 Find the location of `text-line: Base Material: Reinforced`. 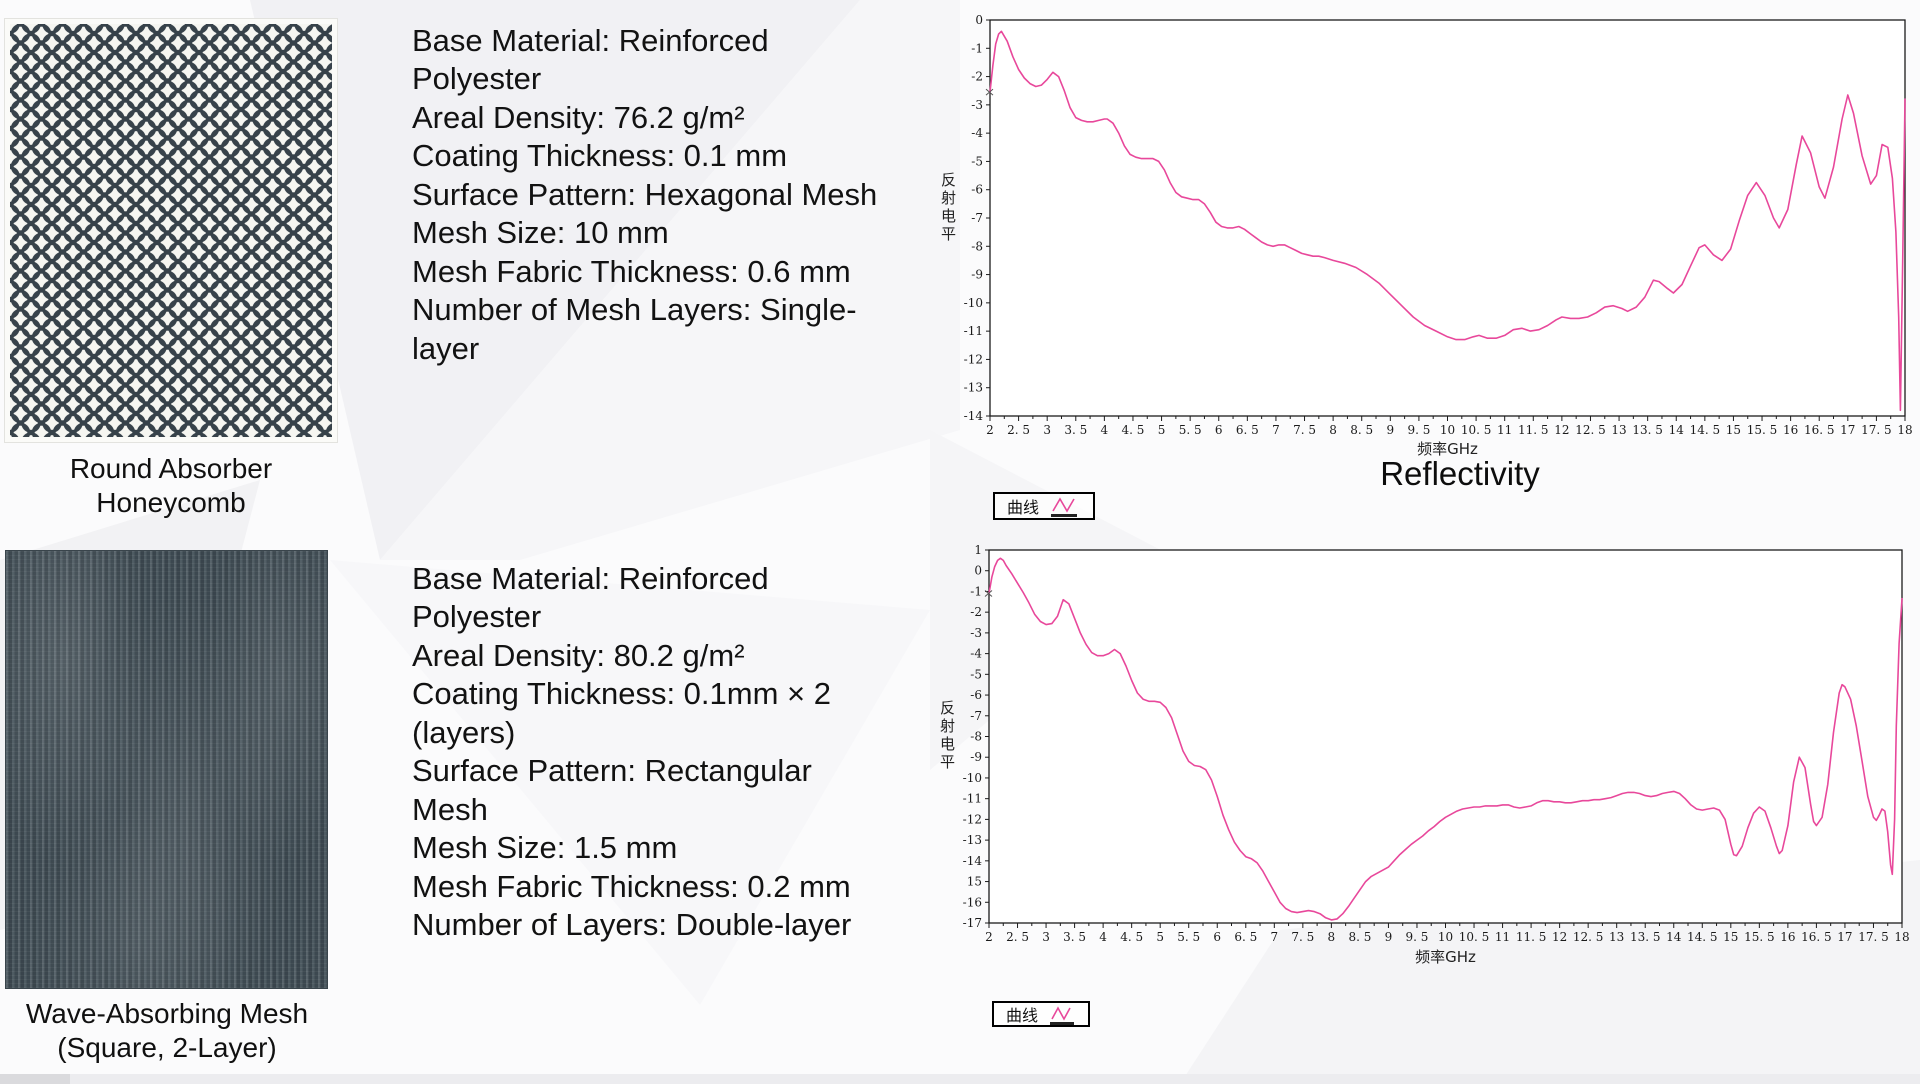

text-line: Base Material: Reinforced is located at coordinates (590, 578).